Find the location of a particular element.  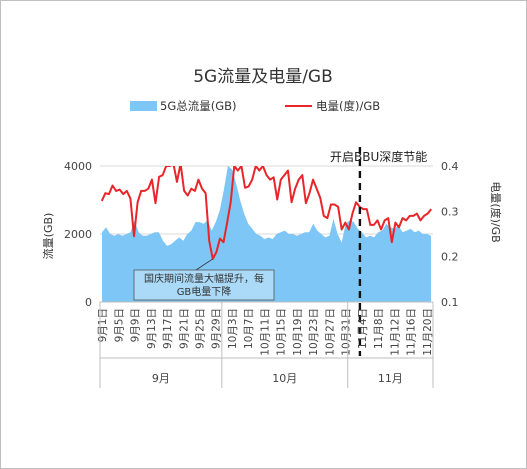

y-right-axis-label: 电量(度)/GB is located at coordinates (496, 211).